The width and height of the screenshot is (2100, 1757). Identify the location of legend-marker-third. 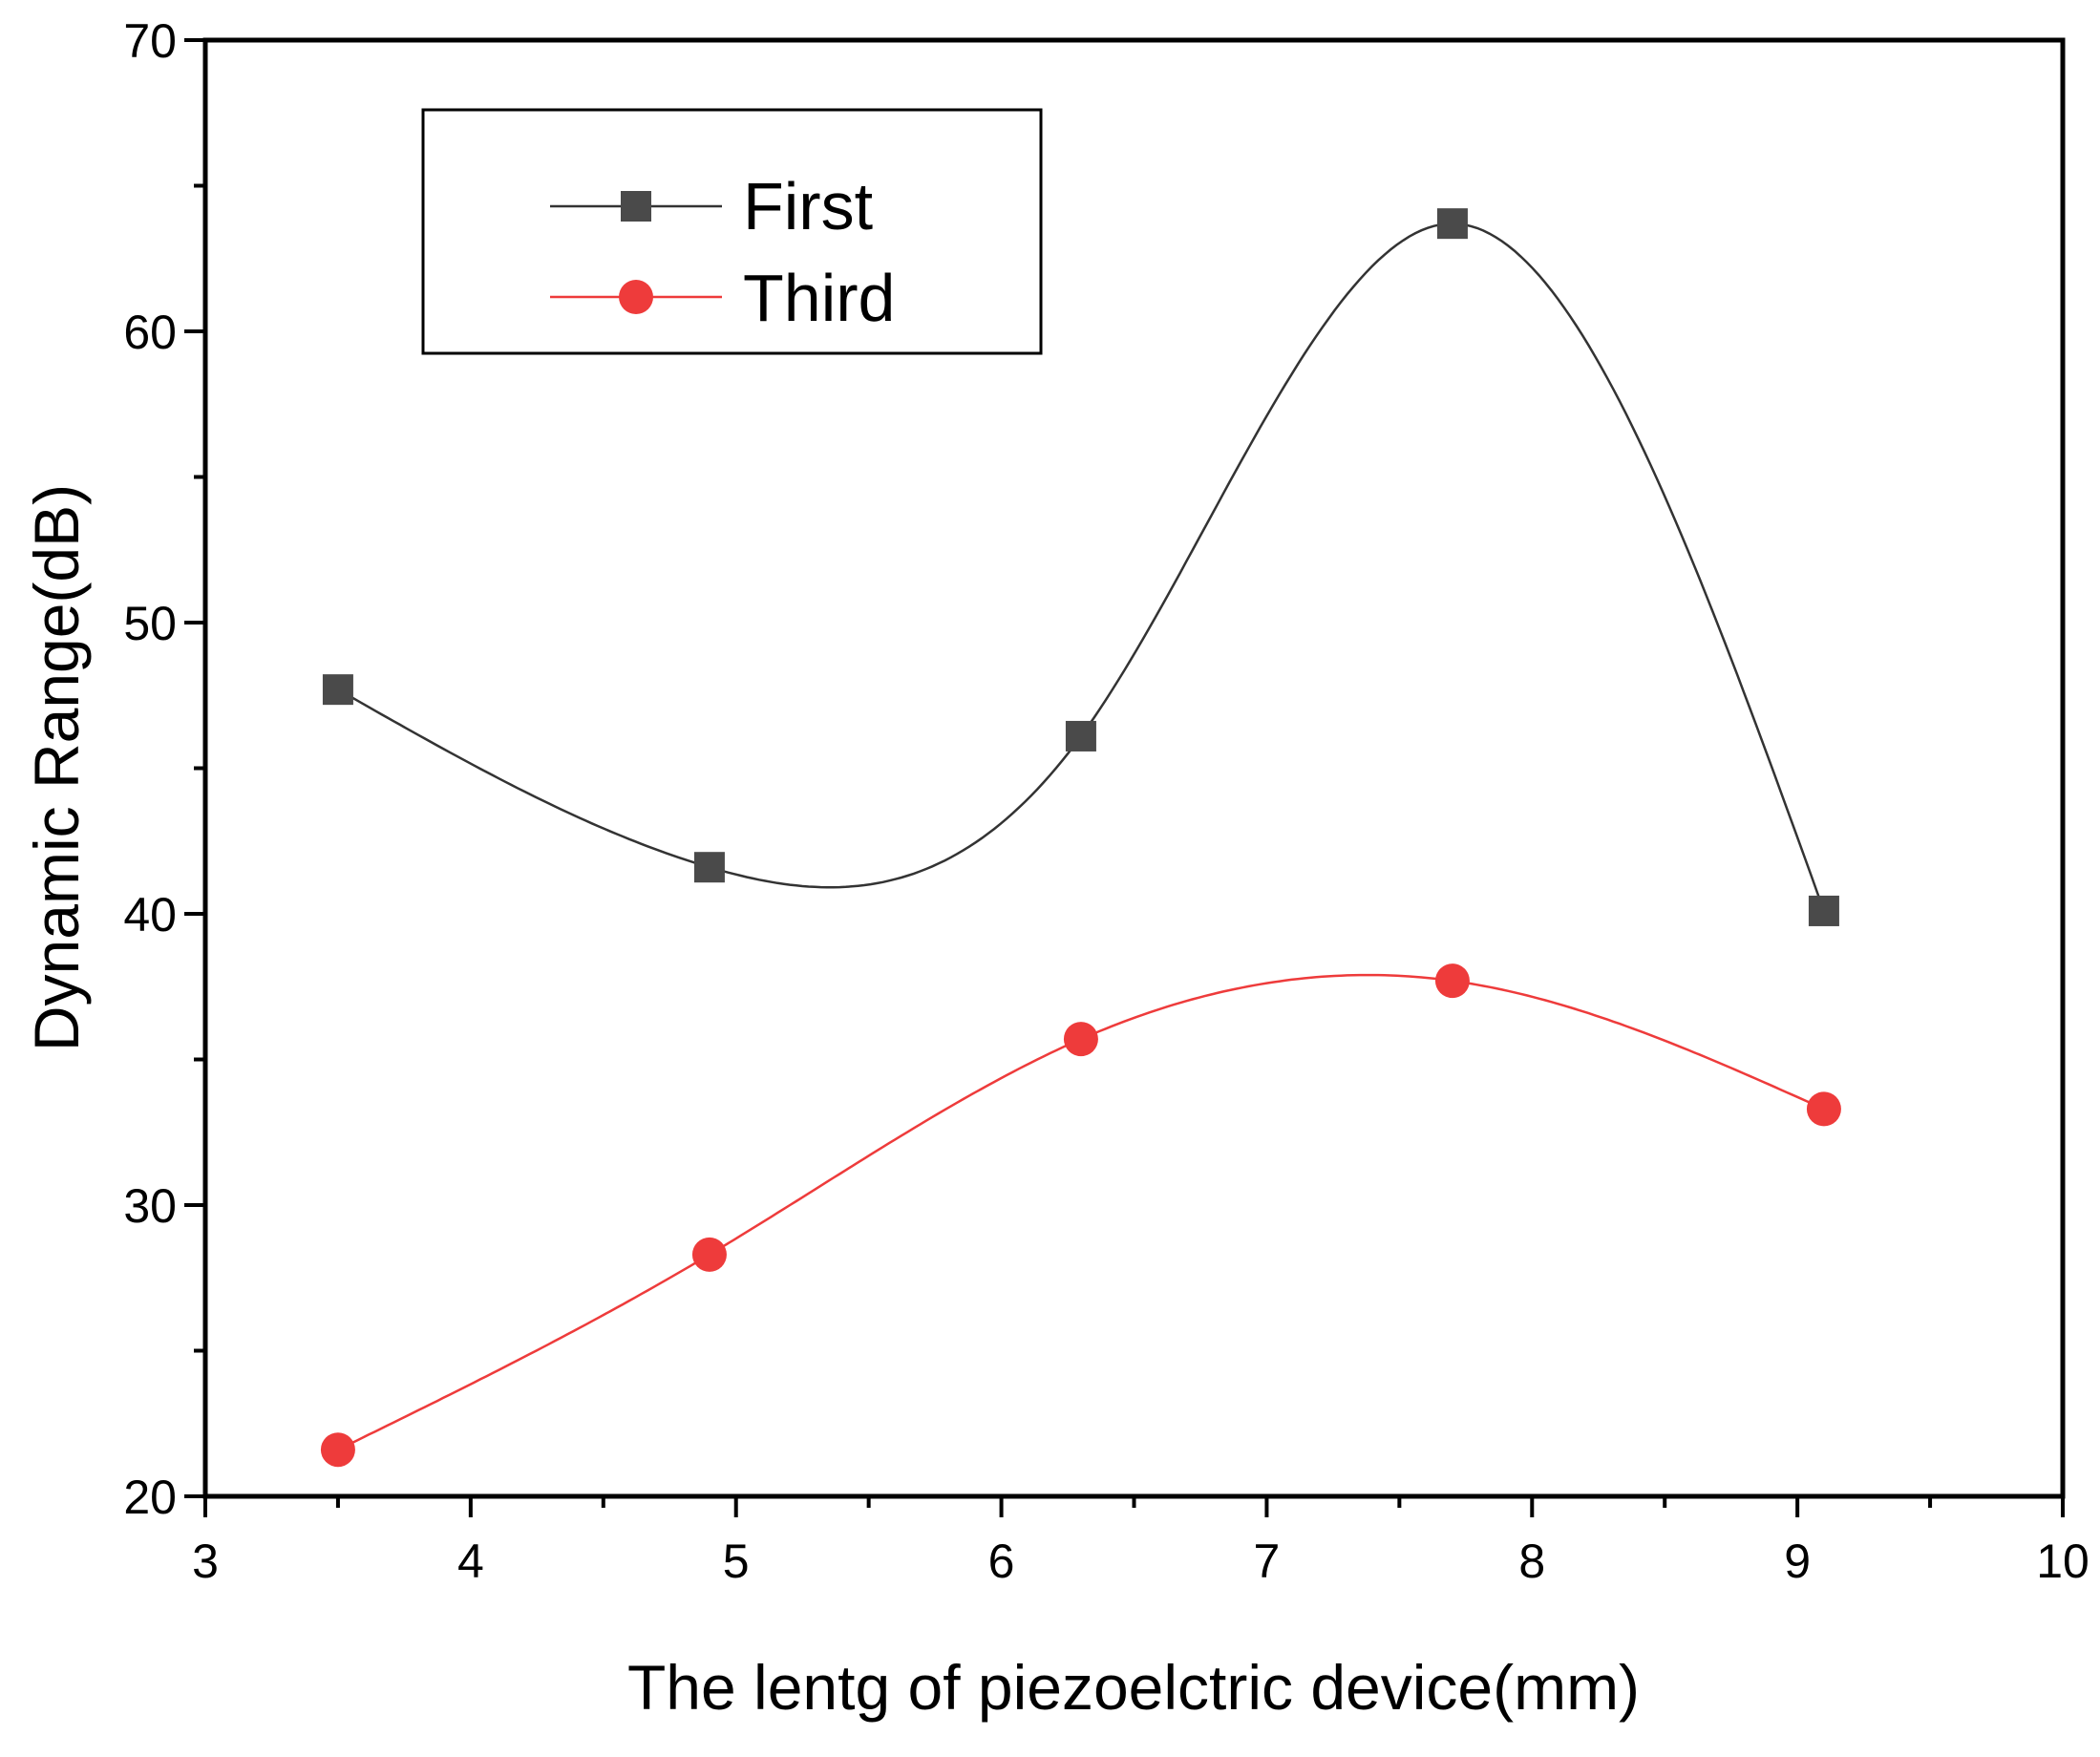
(636, 297).